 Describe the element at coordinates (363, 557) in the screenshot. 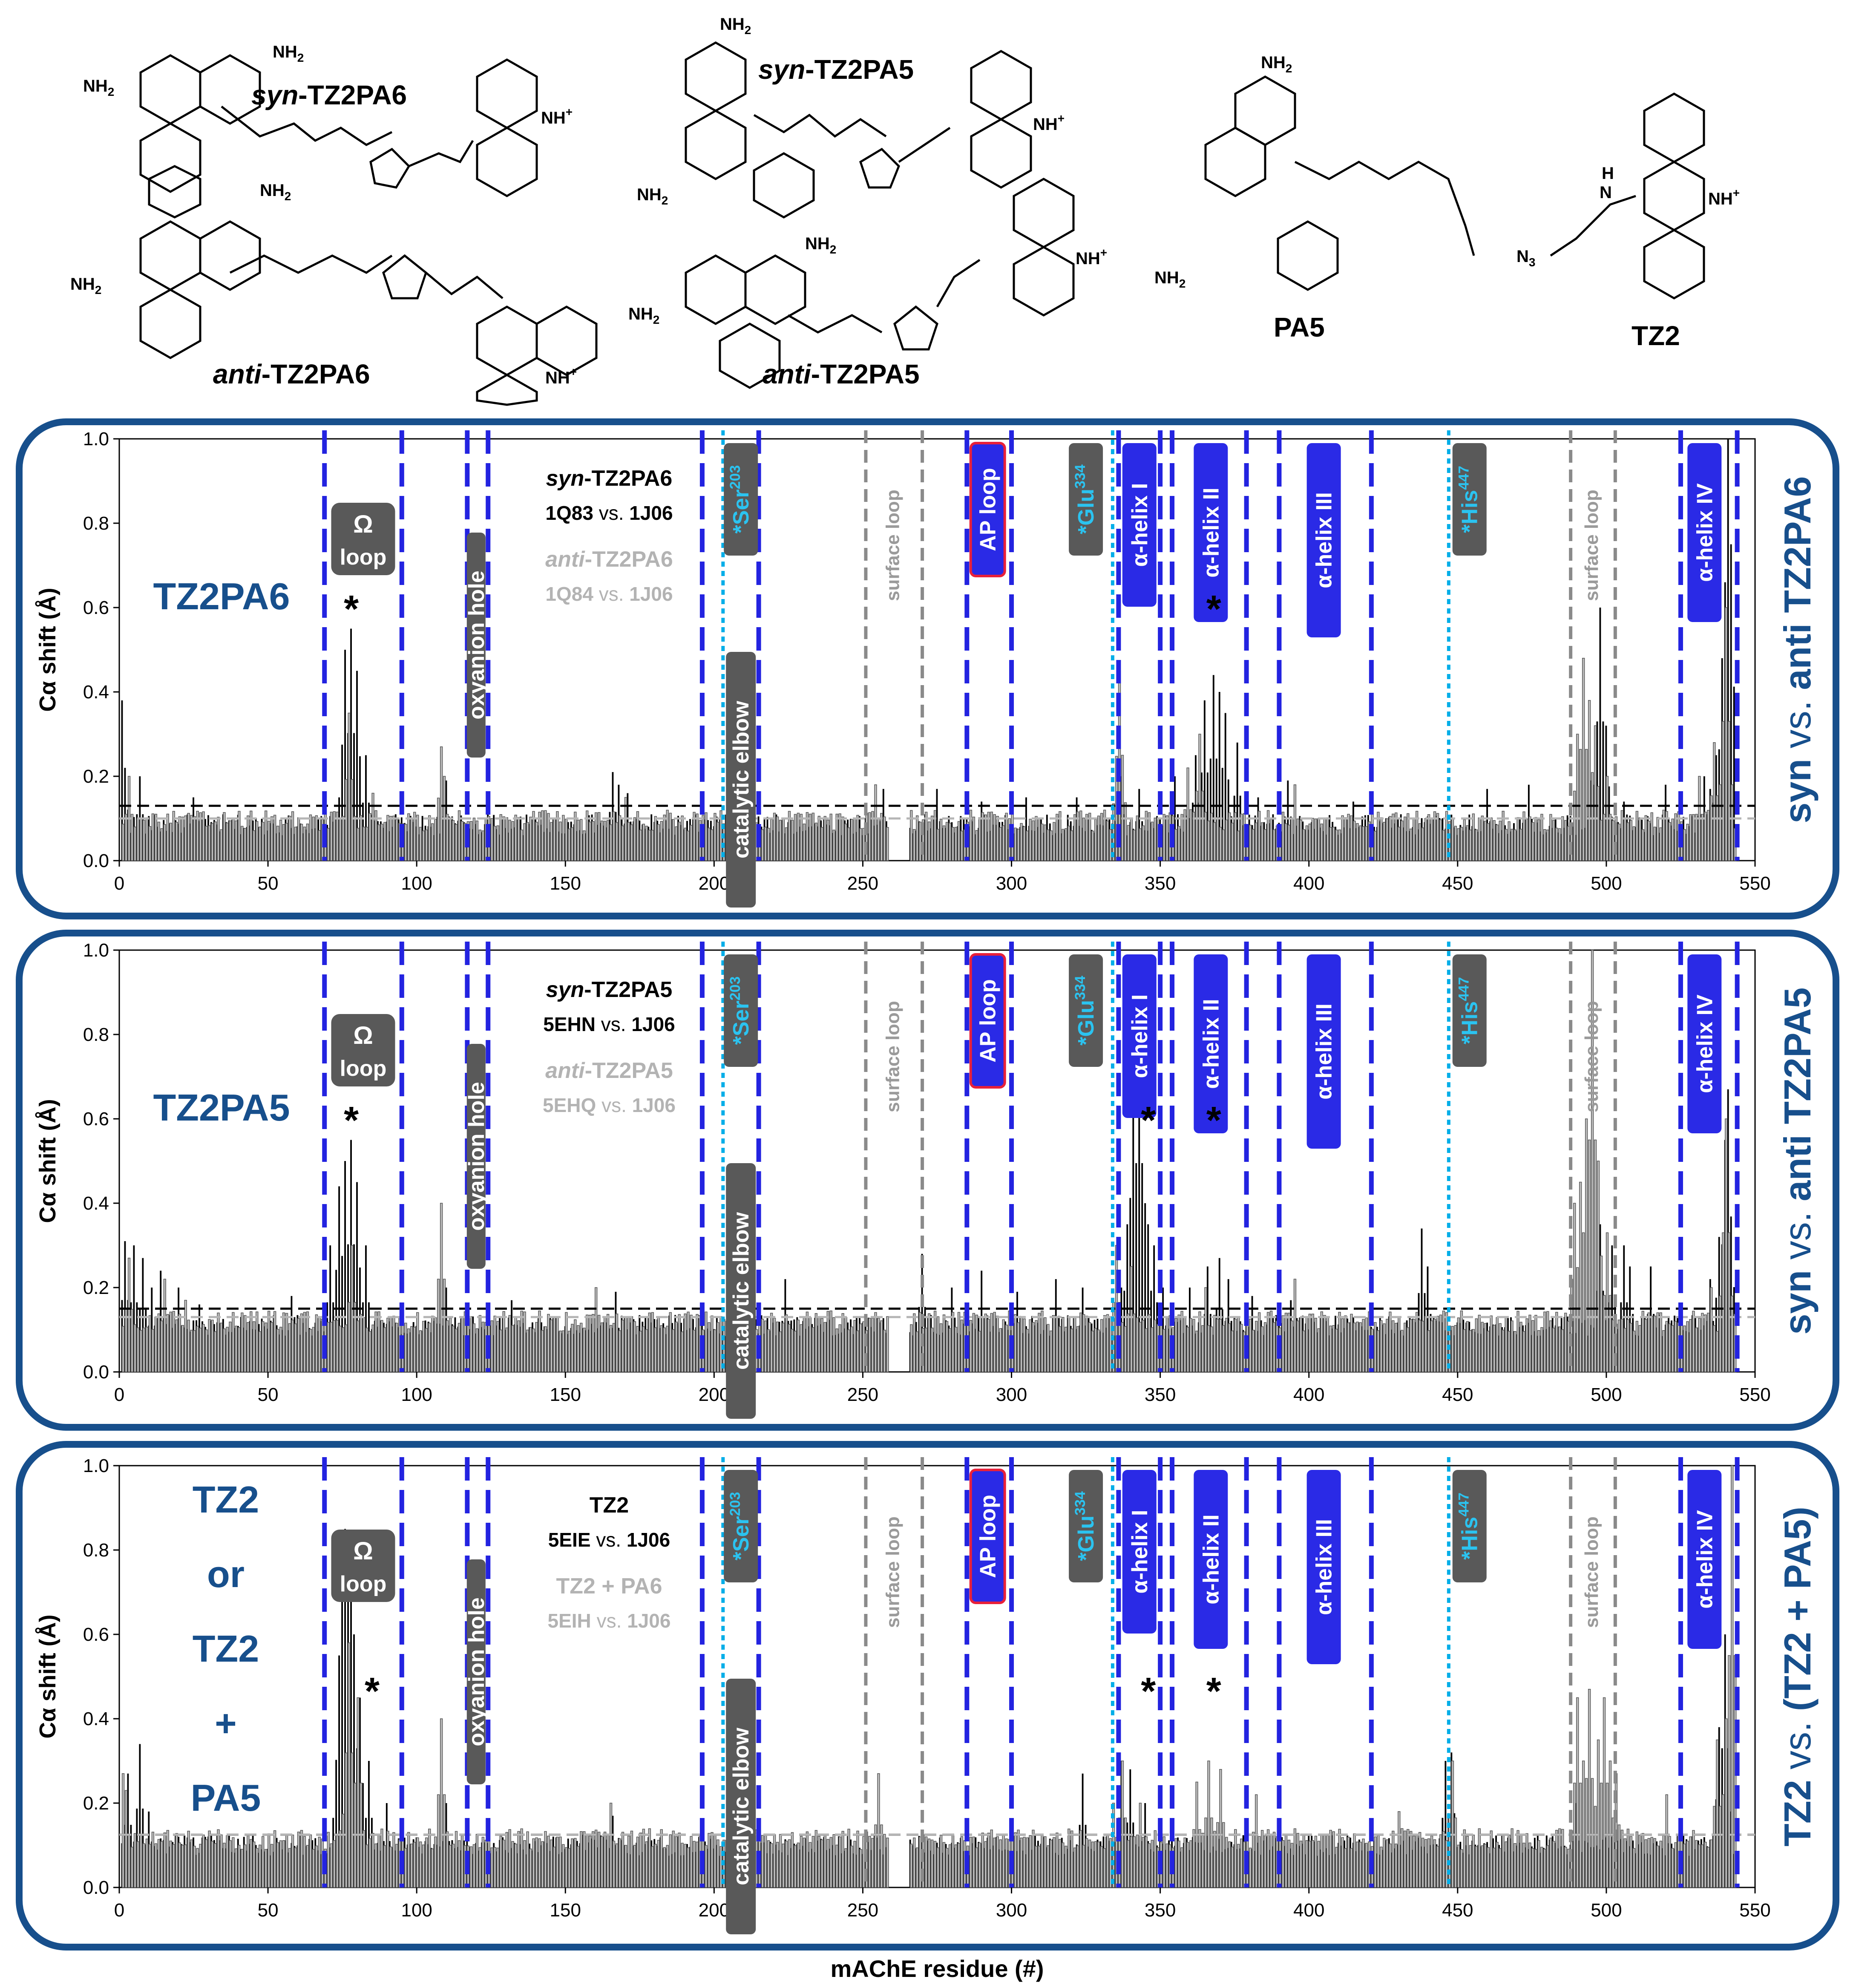

I see `omega-loop-label: loop` at that location.